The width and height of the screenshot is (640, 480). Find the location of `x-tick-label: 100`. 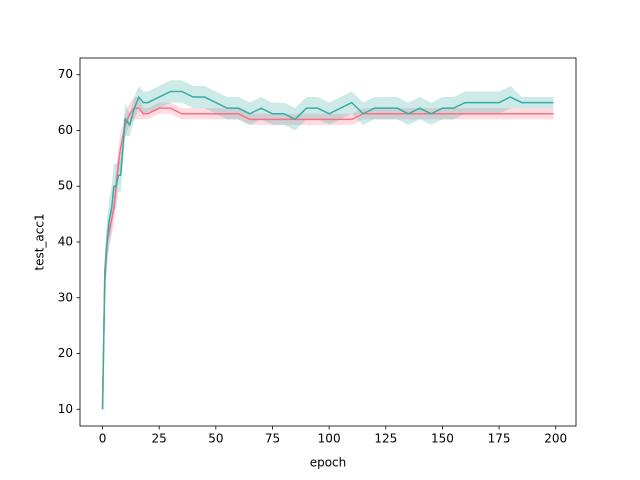

x-tick-label: 100 is located at coordinates (329, 439).